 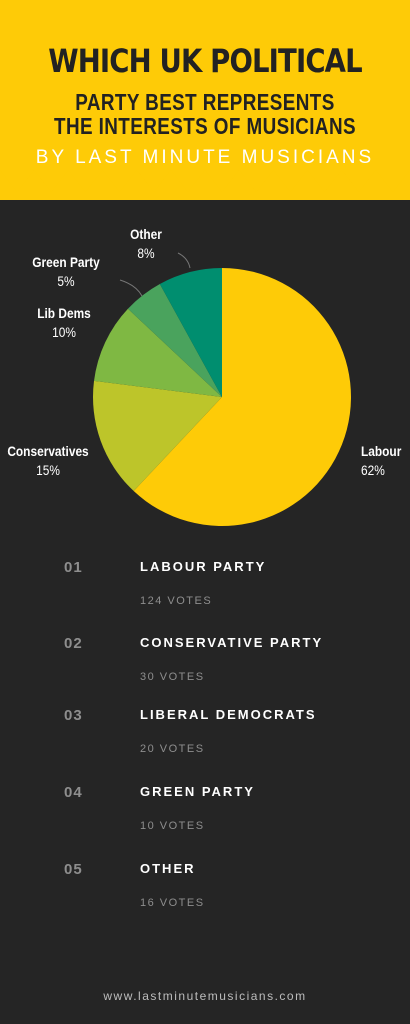 What do you see at coordinates (205, 996) in the screenshot?
I see `footer-url-link: www.lastminutemusicians.com` at bounding box center [205, 996].